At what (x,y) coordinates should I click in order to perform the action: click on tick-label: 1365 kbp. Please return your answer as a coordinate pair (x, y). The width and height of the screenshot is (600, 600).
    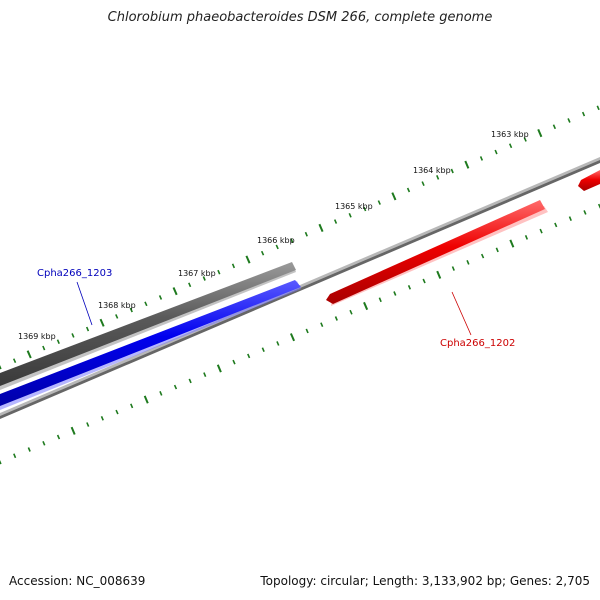
    Looking at the image, I should click on (354, 206).